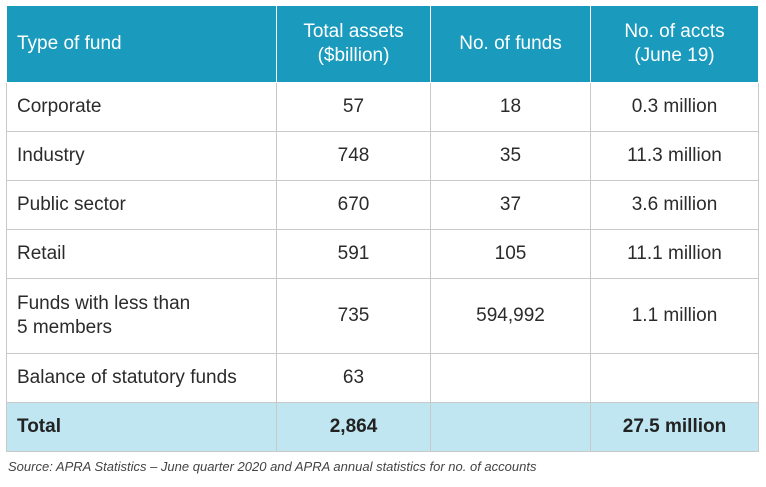 This screenshot has height=487, width=766. Describe the element at coordinates (141, 107) in the screenshot. I see `cell-type: Corporate` at that location.